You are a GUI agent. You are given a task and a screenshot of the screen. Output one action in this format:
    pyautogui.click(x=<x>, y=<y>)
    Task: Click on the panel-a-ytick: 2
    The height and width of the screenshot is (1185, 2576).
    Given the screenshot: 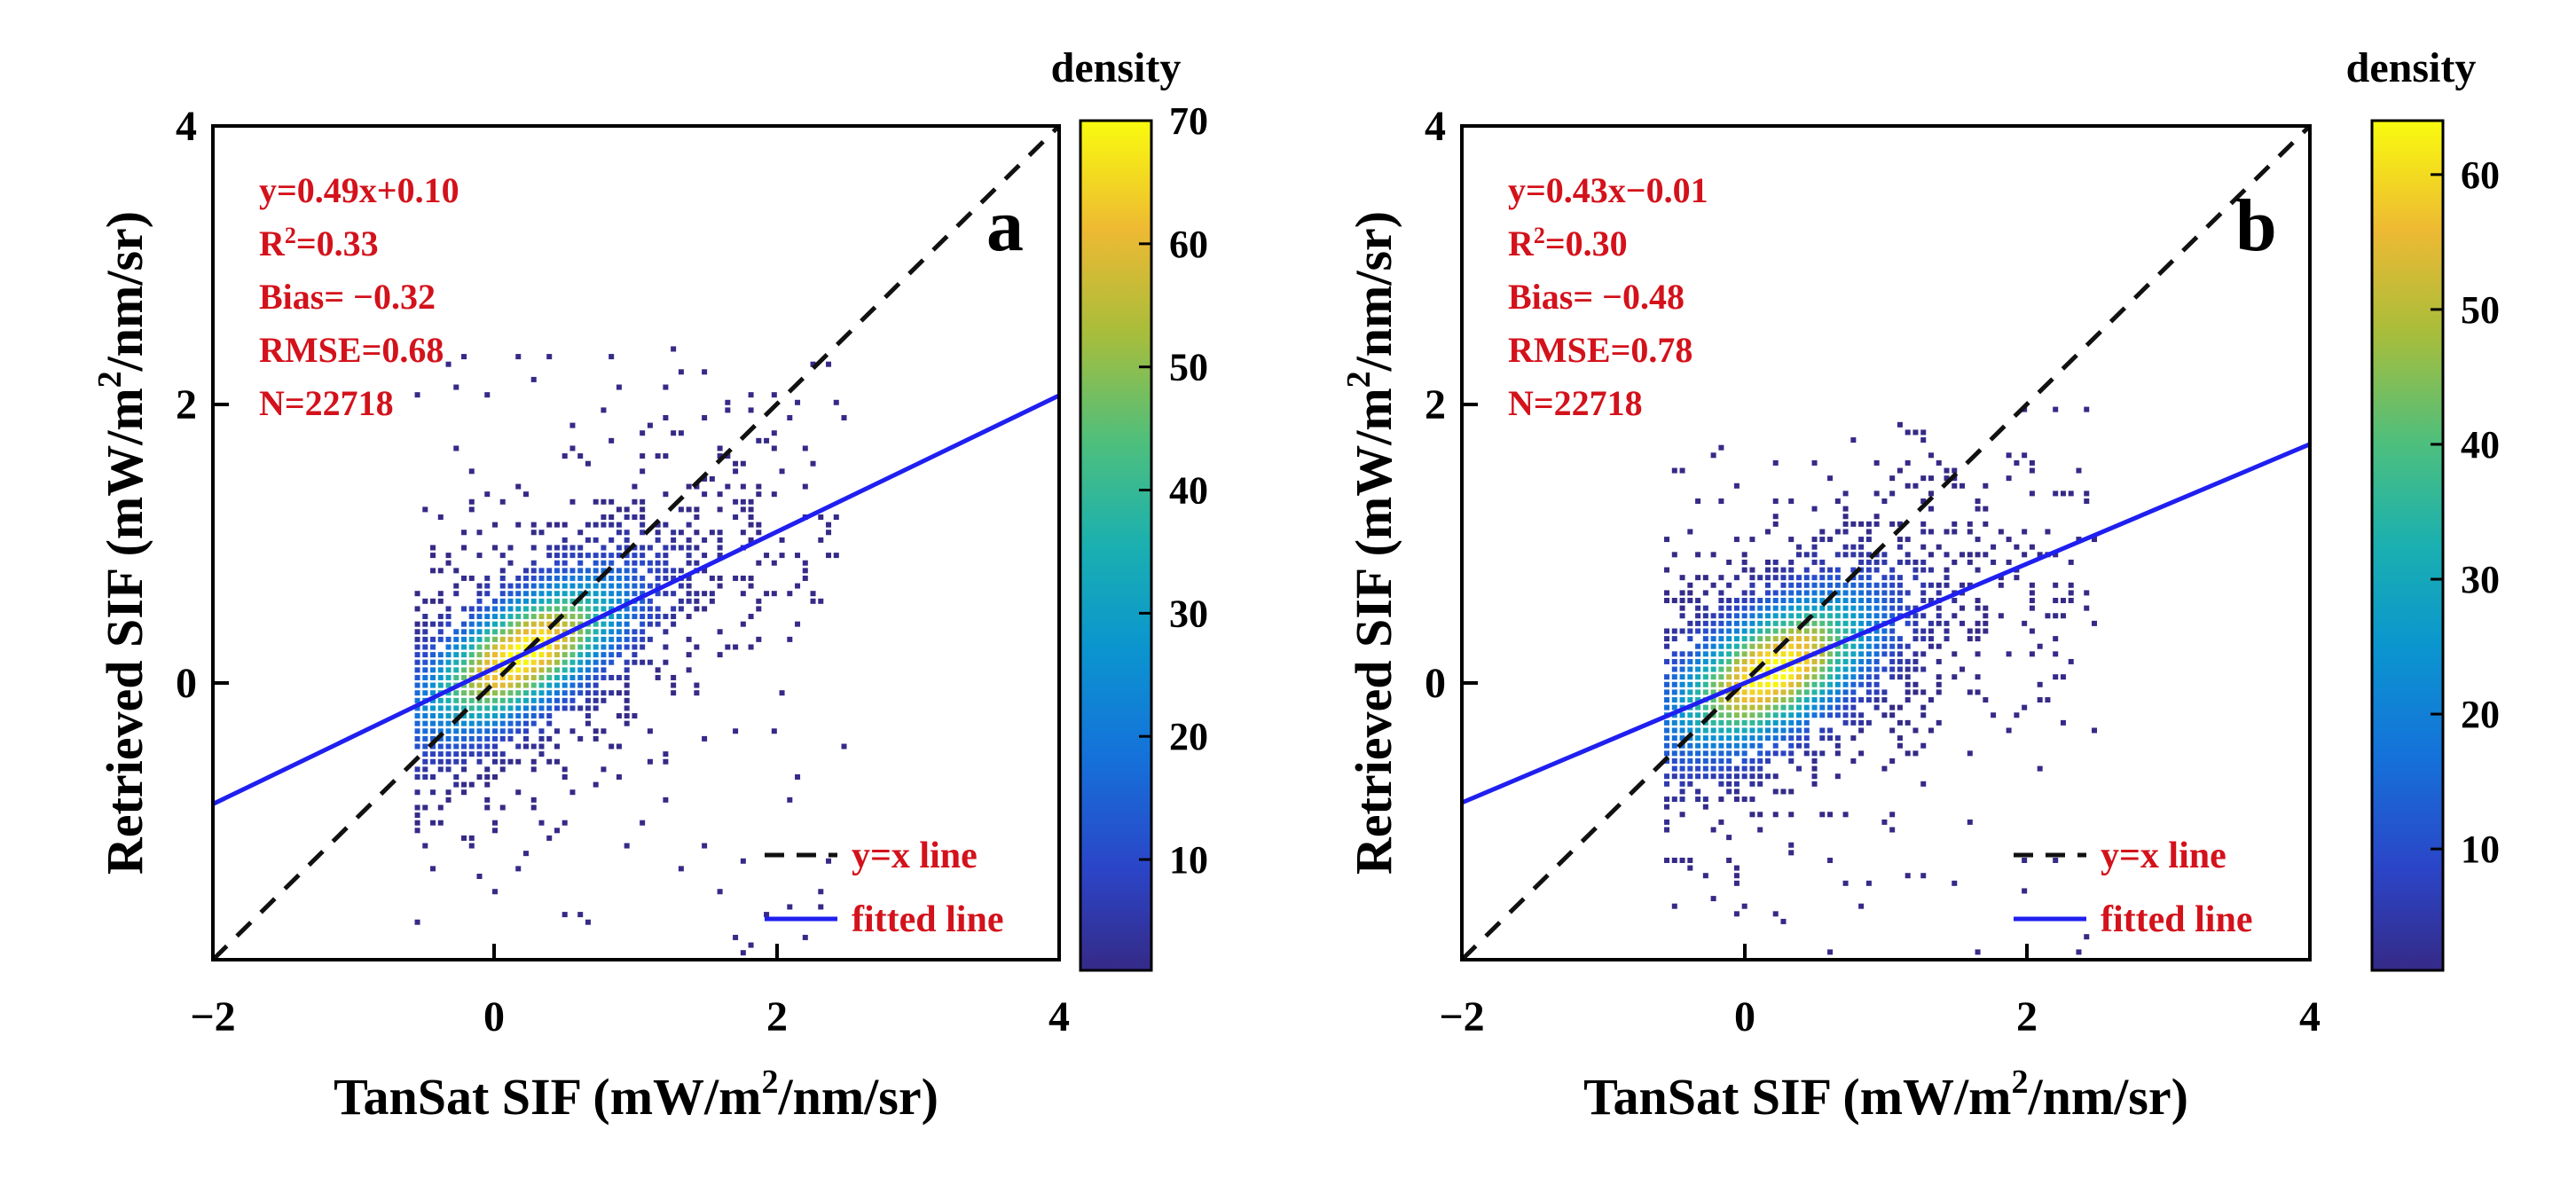 What is the action you would take?
    pyautogui.click(x=186, y=404)
    